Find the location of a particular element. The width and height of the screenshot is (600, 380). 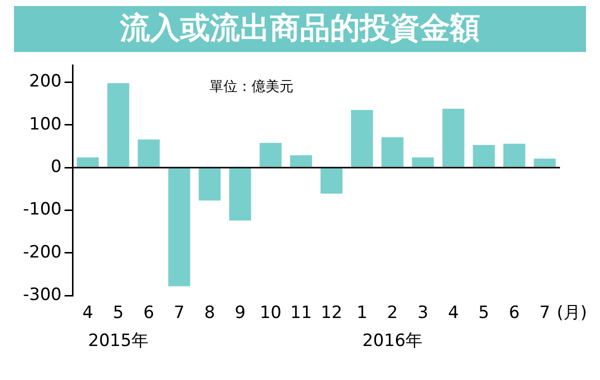

x-tick-label: 1 is located at coordinates (362, 313).